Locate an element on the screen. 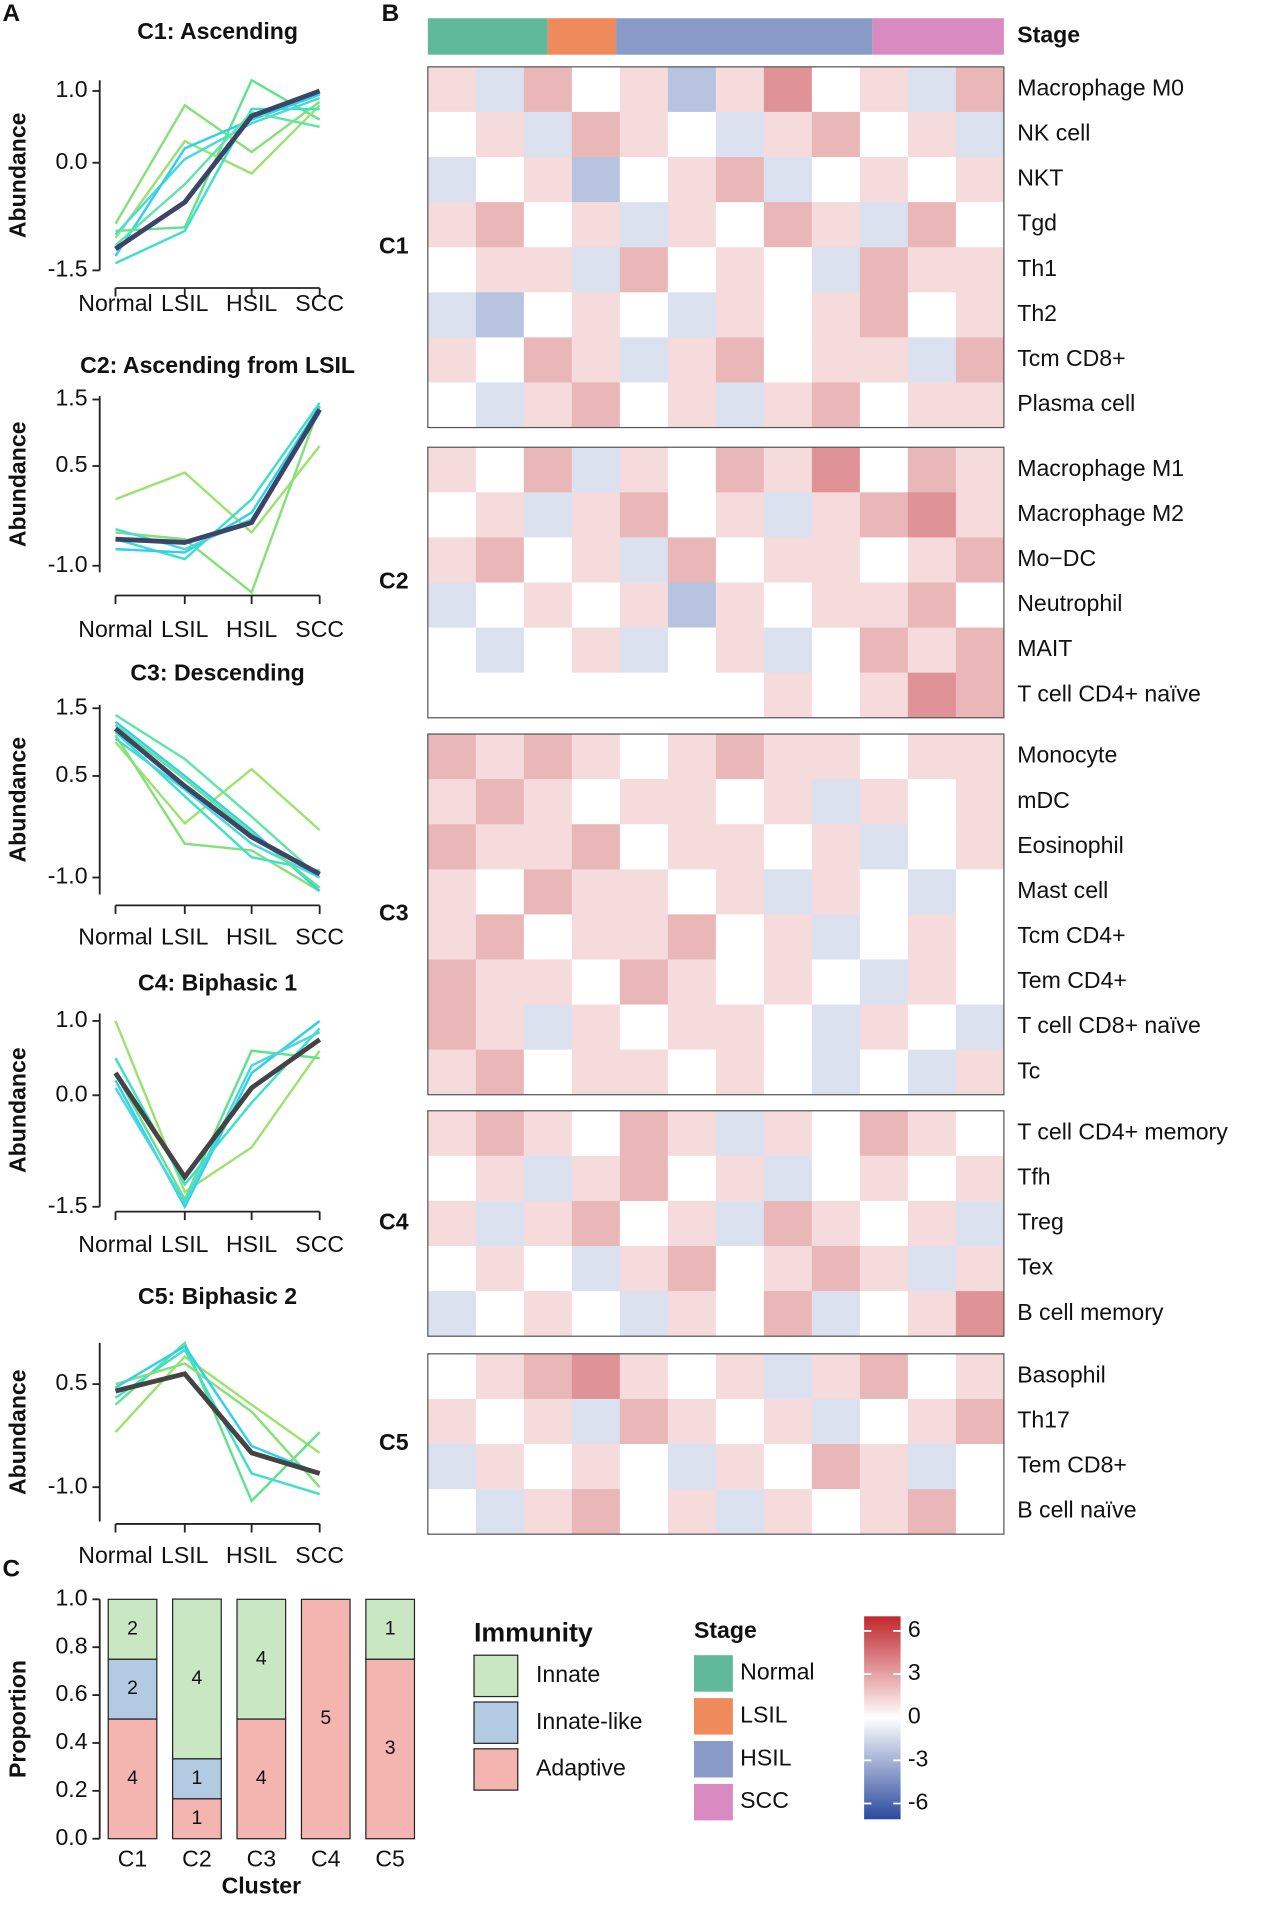  panel-letter: C is located at coordinates (11, 1569).